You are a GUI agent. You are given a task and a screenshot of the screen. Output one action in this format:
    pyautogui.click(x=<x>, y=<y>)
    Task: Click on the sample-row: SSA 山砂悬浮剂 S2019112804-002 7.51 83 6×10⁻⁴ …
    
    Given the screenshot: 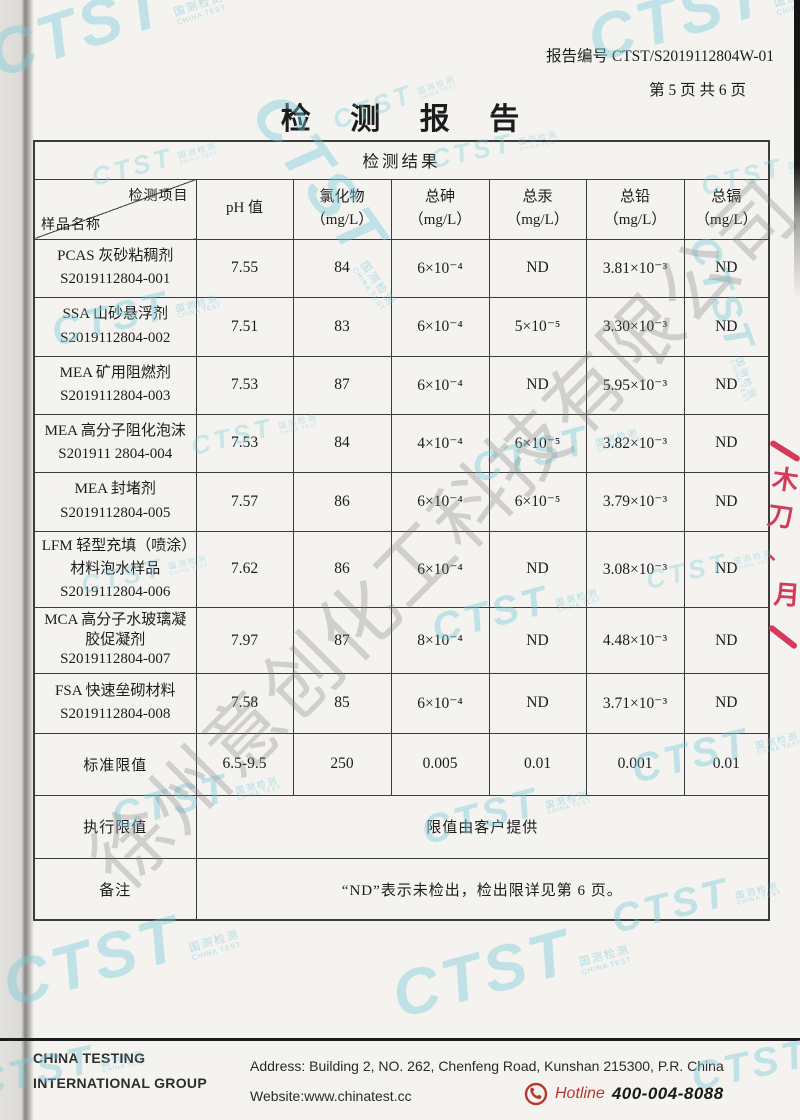 What is the action you would take?
    pyautogui.click(x=401, y=326)
    